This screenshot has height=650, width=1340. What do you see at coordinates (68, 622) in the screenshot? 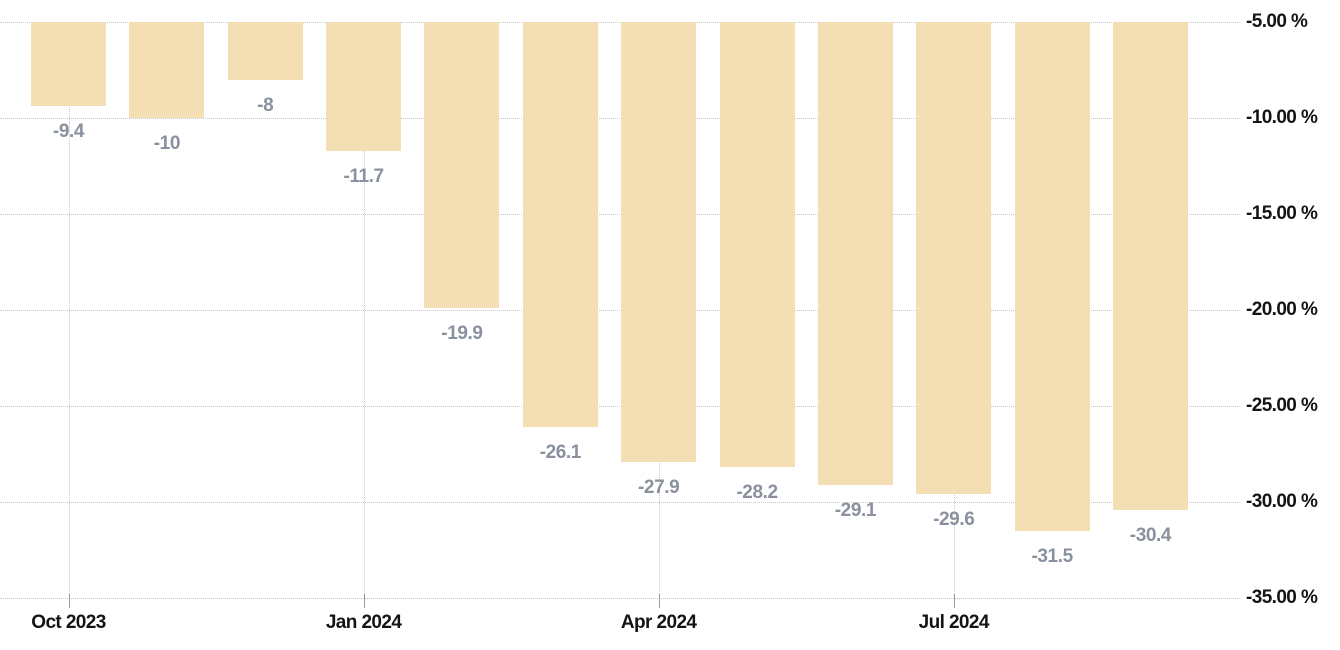
I see `x-axis-tick-label: Oct 2023` at bounding box center [68, 622].